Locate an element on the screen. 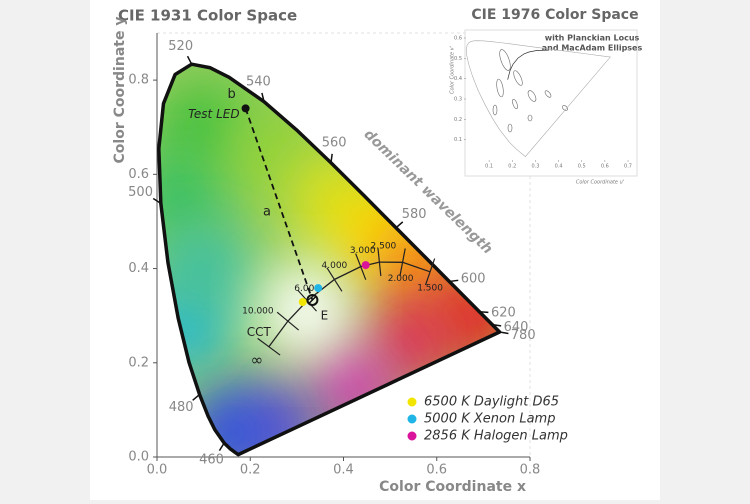  inset-subtitle: and MacAdam Ellipses is located at coordinates (592, 48).